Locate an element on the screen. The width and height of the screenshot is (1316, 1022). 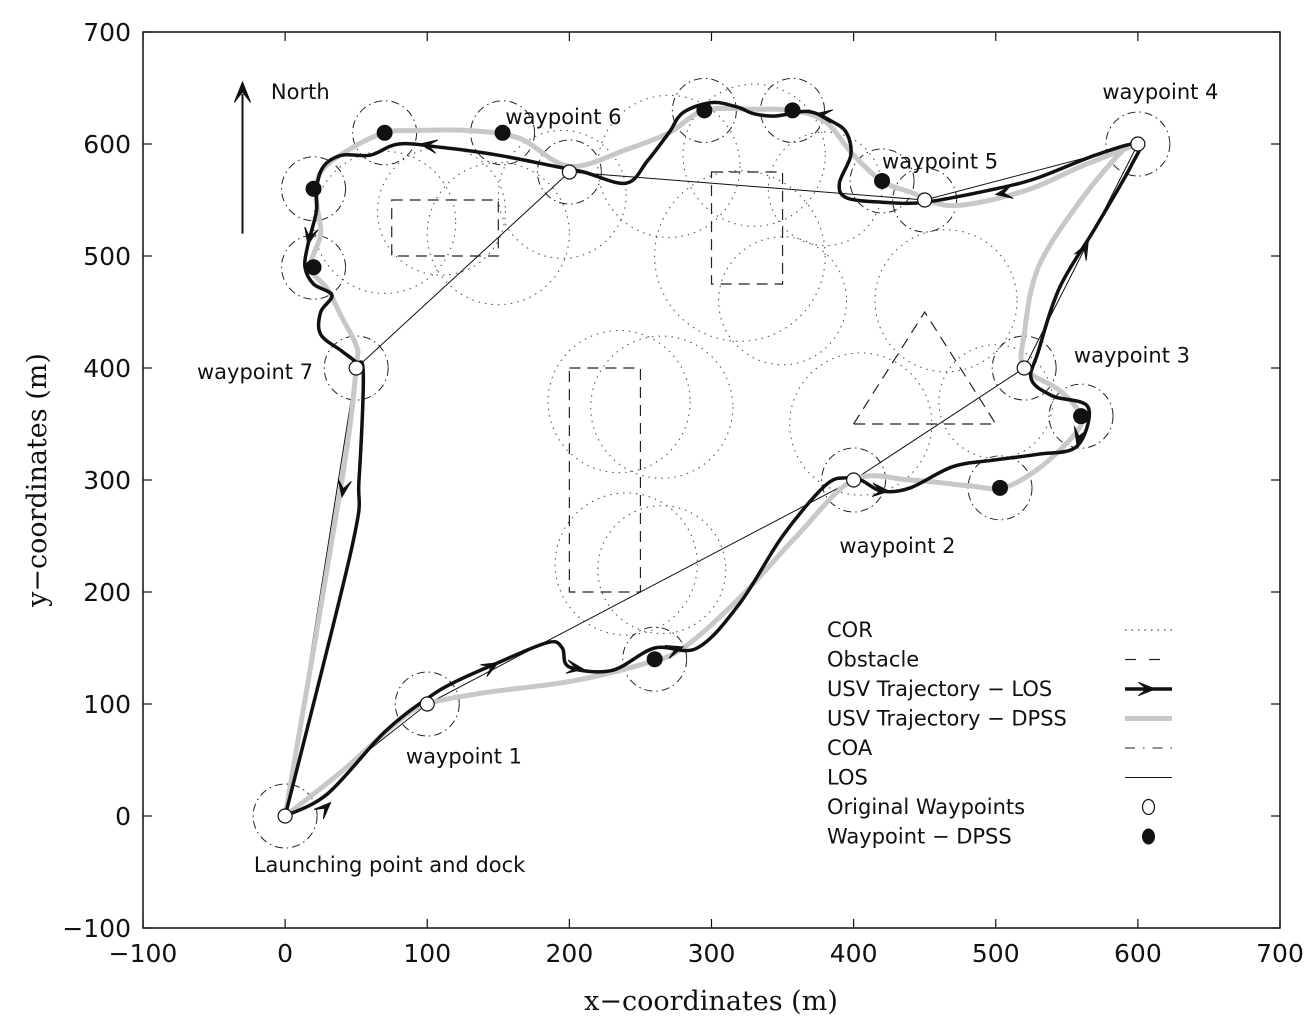
legend-label: USV Trajectory − LOS is located at coordinates (939, 689).